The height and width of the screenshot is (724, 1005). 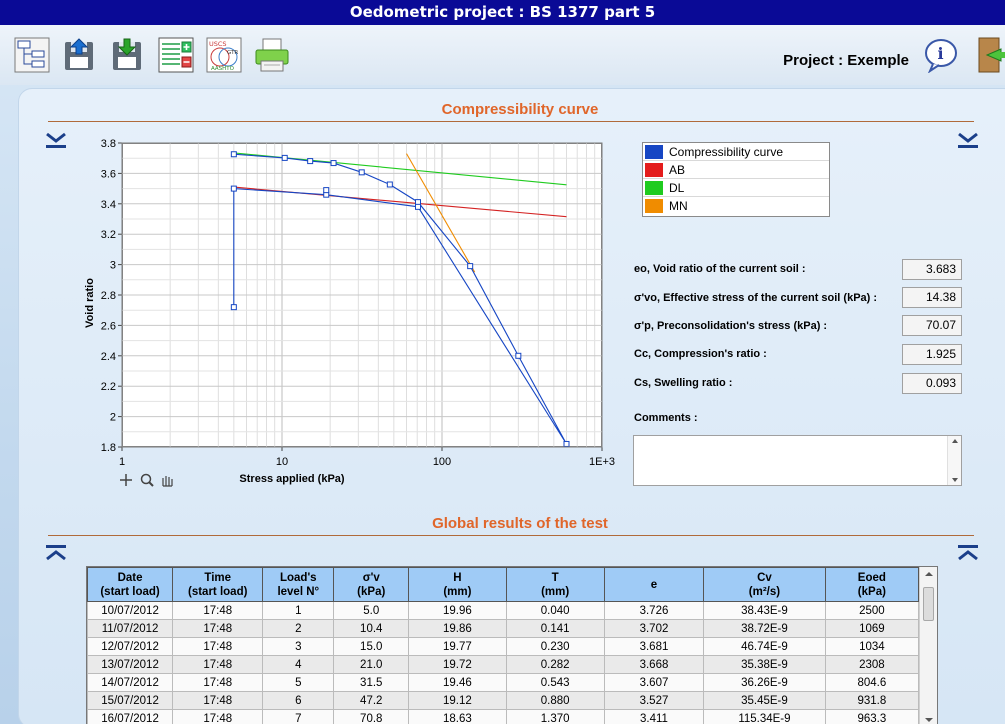 What do you see at coordinates (968, 552) in the screenshot?
I see `collapse-up-right-icon` at bounding box center [968, 552].